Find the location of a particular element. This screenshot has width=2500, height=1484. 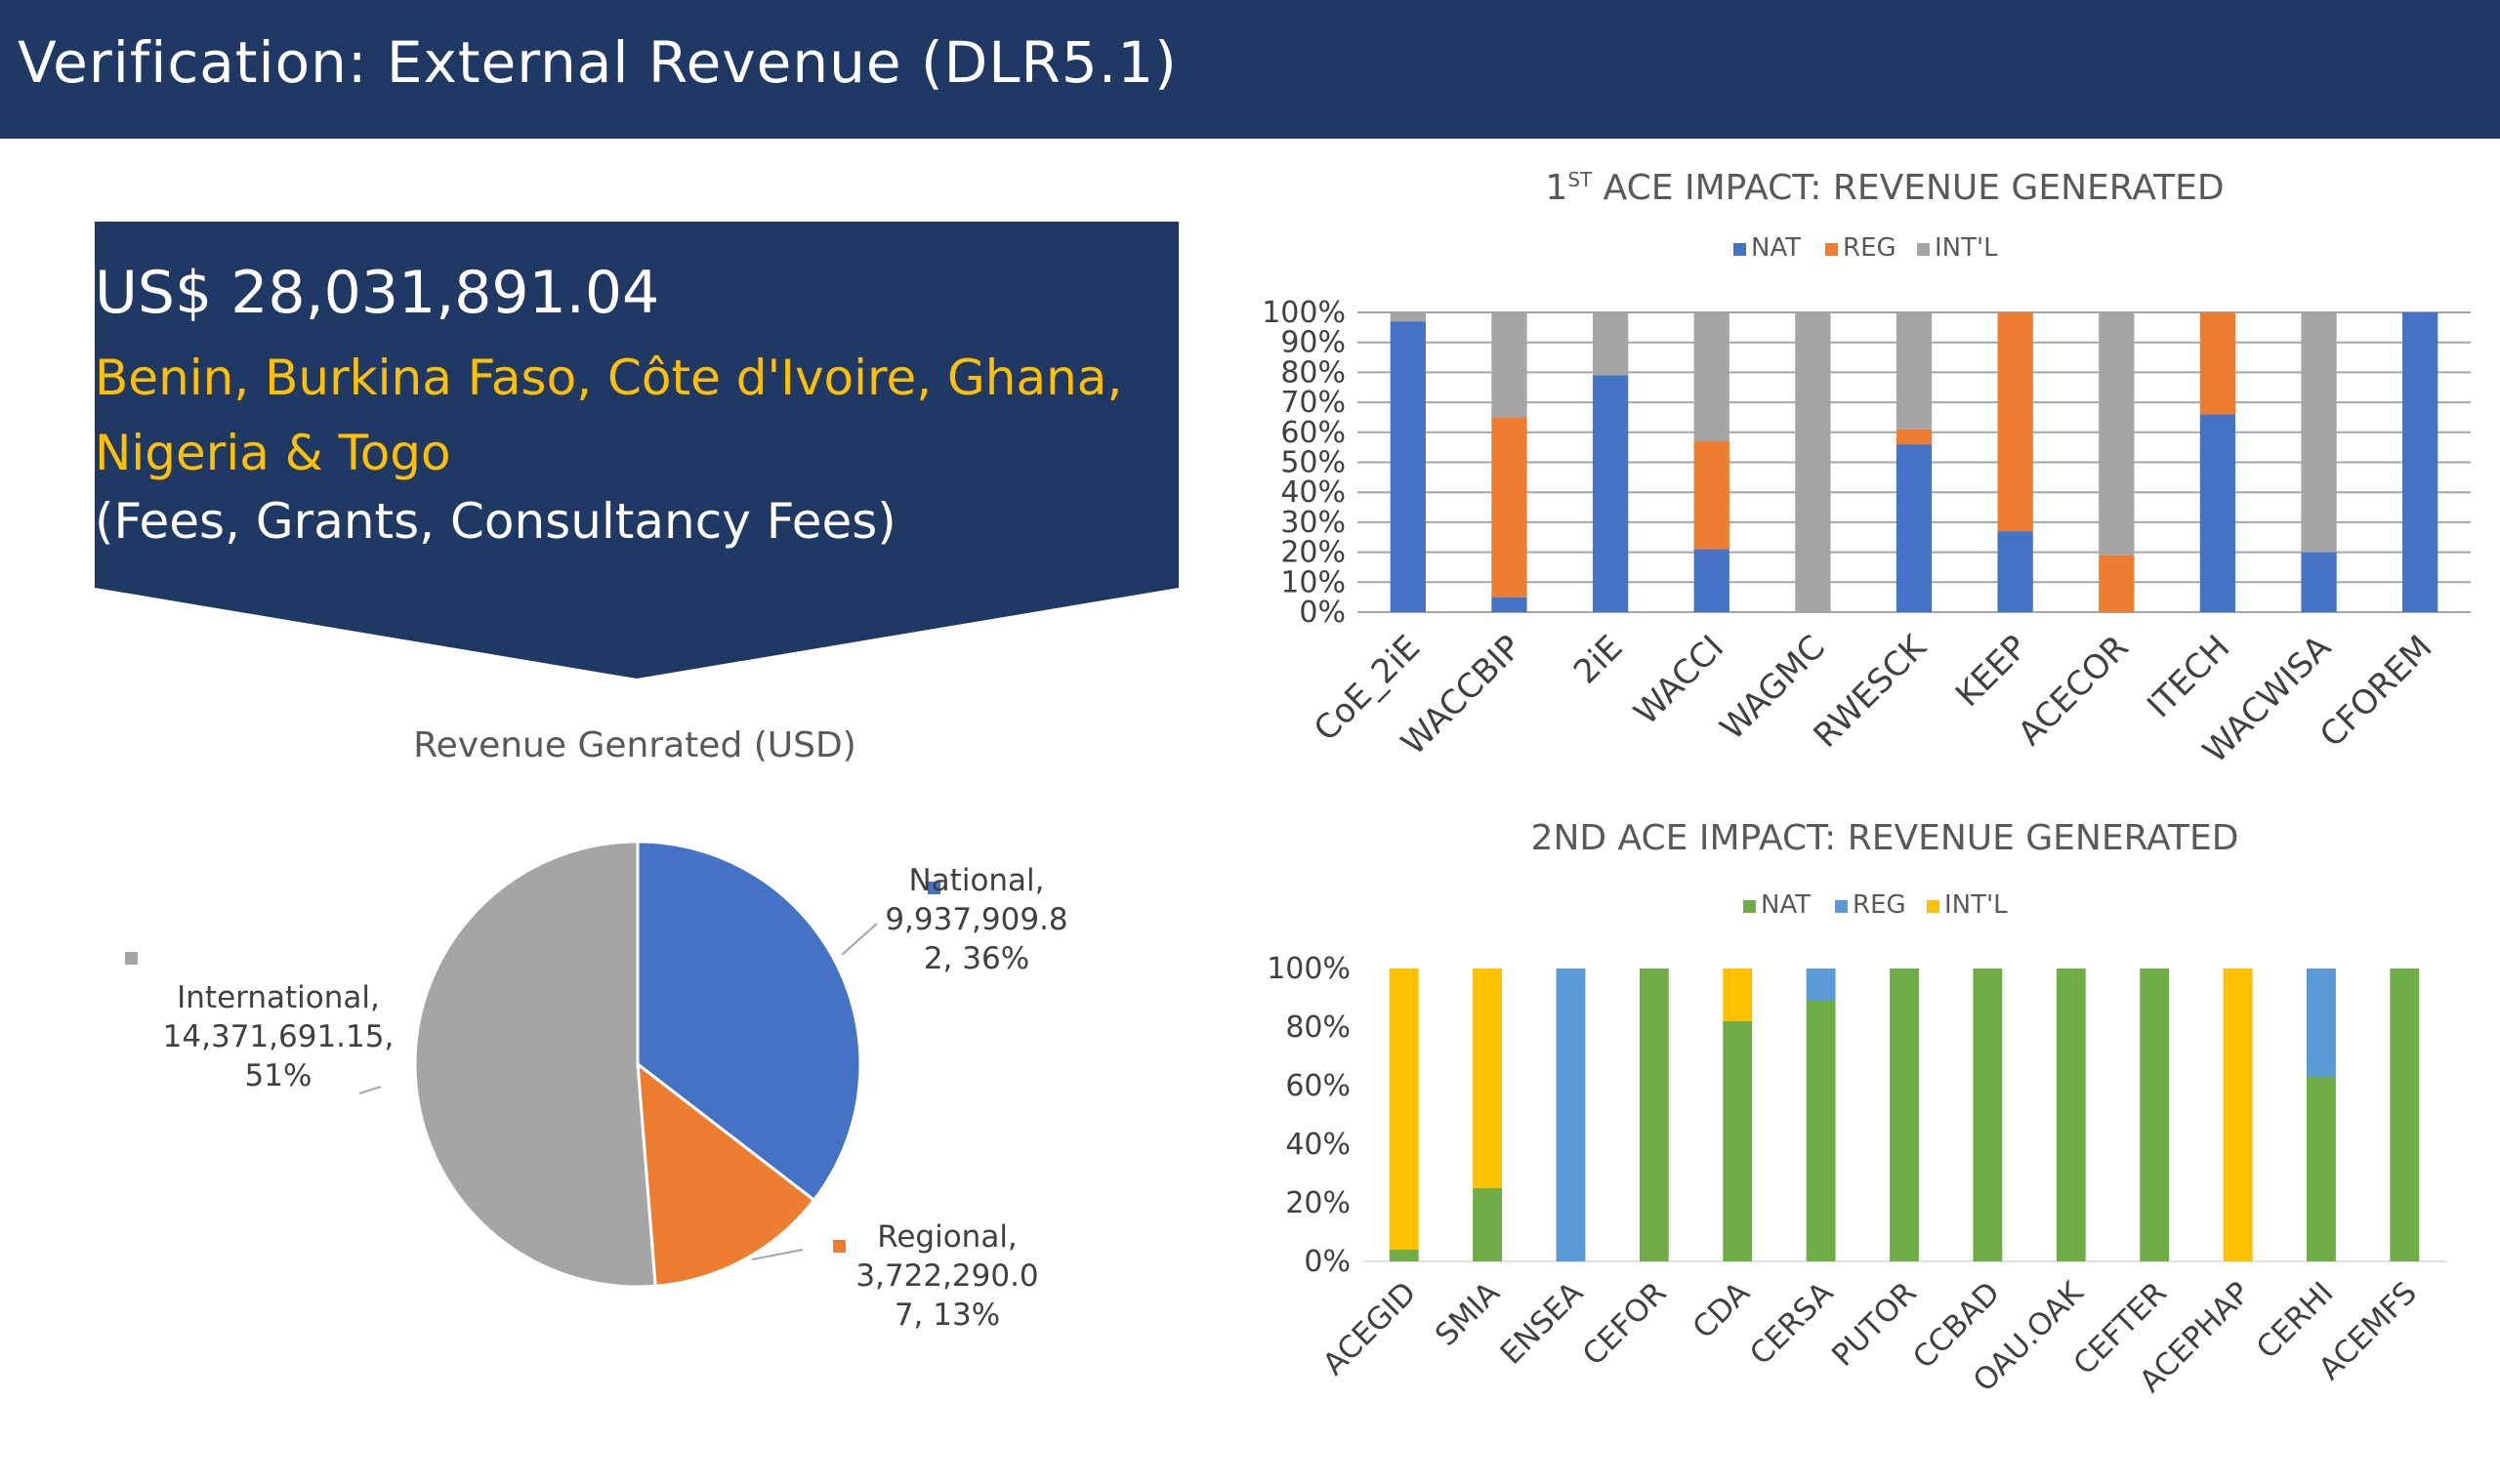

bar-acephap-int-l is located at coordinates (2238, 1115).